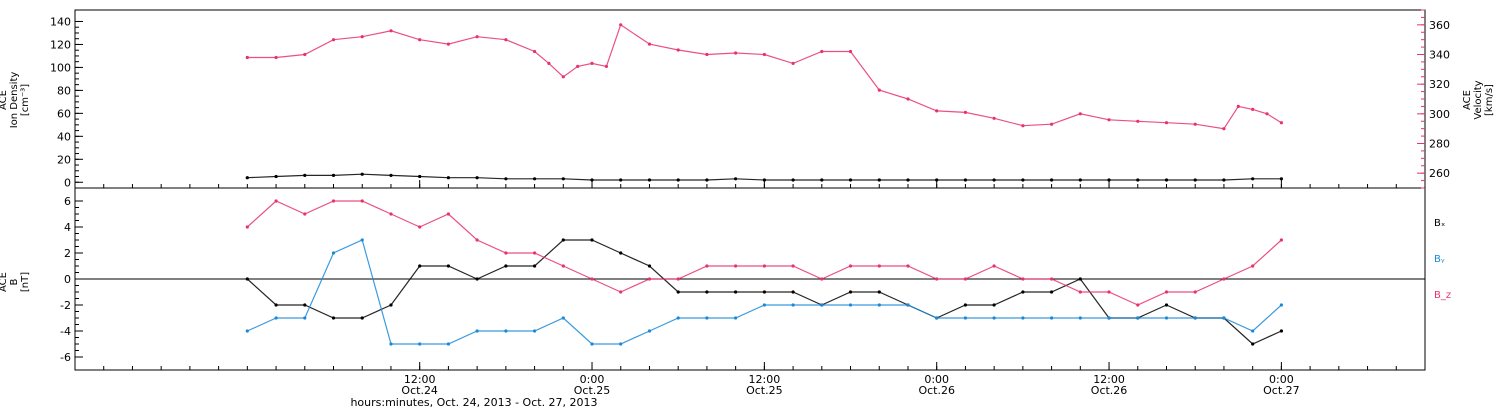  Describe the element at coordinates (764, 390) in the screenshot. I see `x-tick-label-date: Oct.25` at that location.